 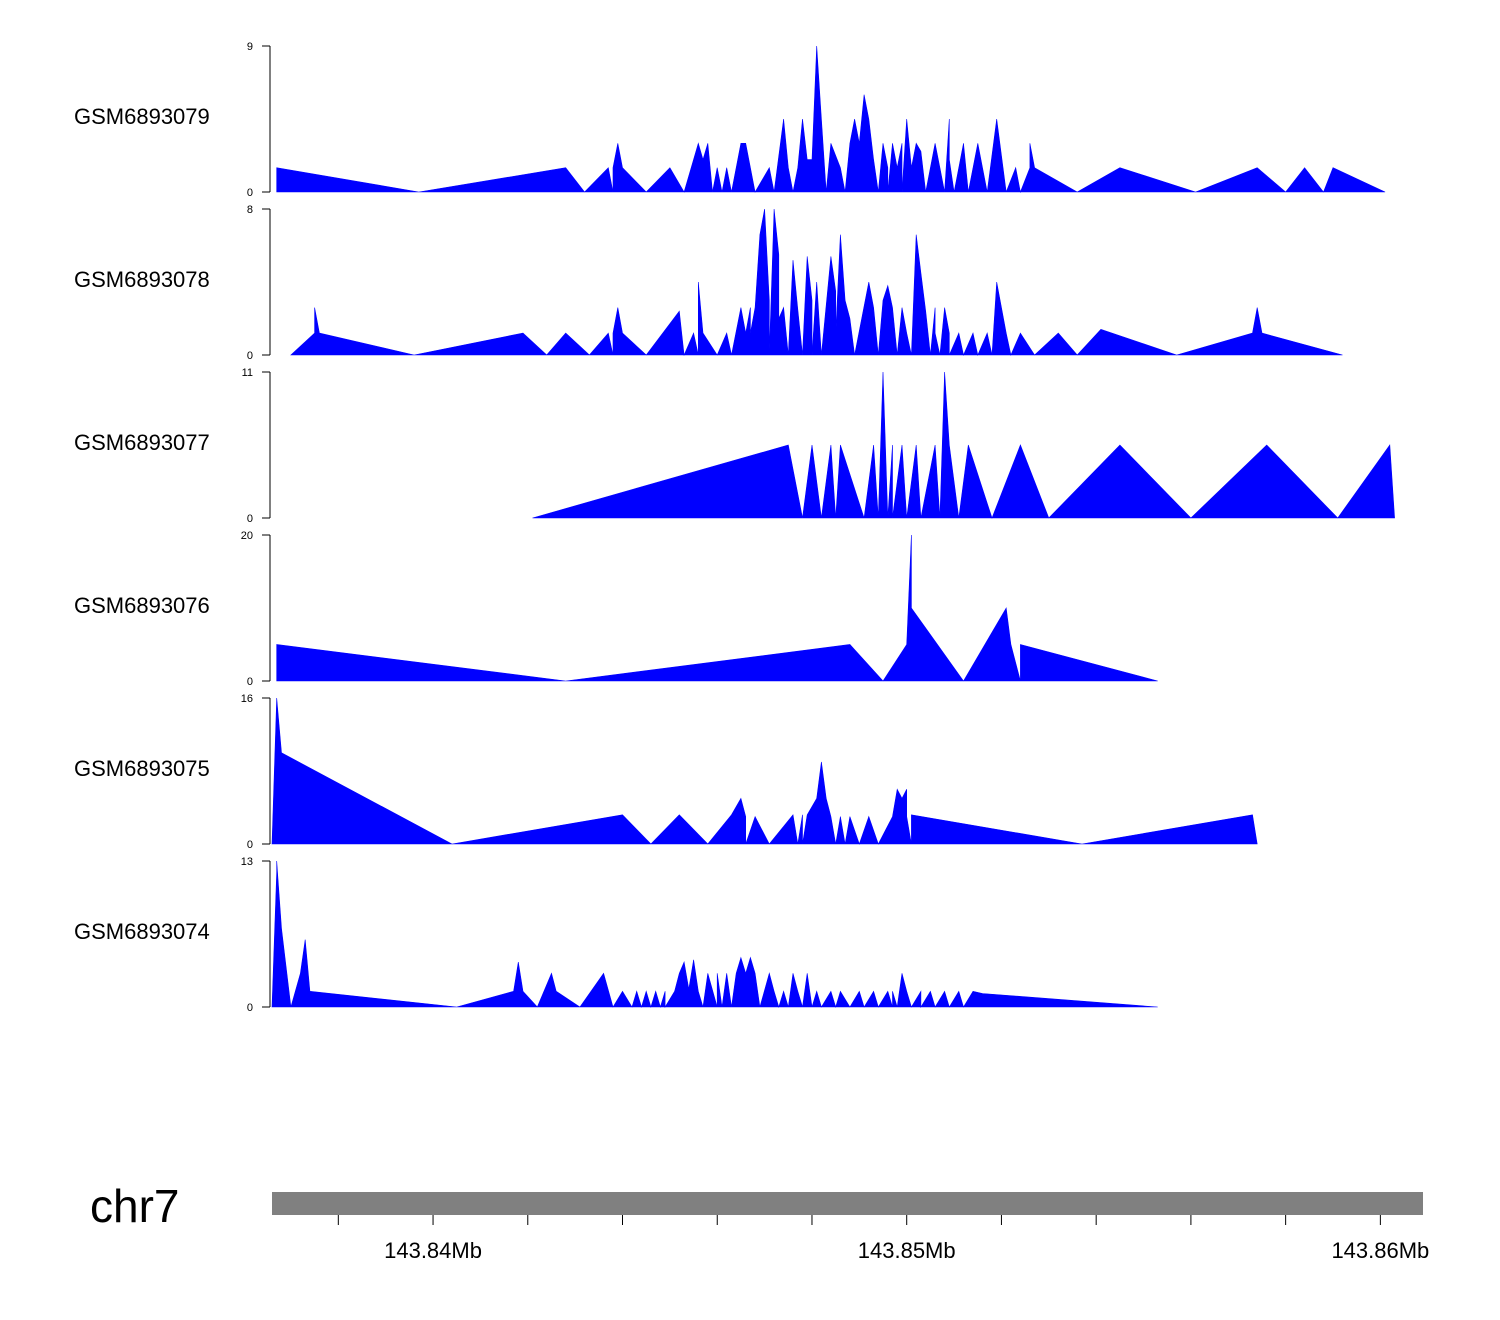 I want to click on y-tick-label: 9, so click(x=250, y=47).